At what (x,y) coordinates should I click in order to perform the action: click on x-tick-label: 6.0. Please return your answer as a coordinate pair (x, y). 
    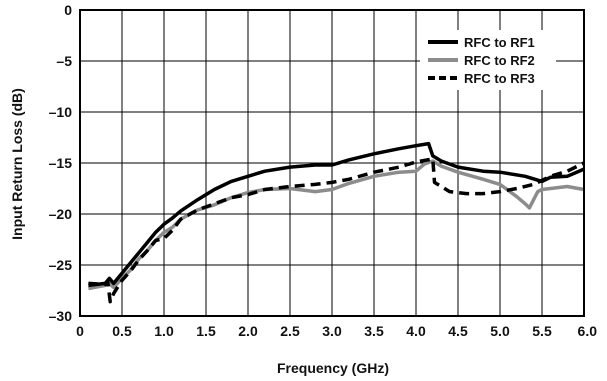
    Looking at the image, I should click on (588, 331).